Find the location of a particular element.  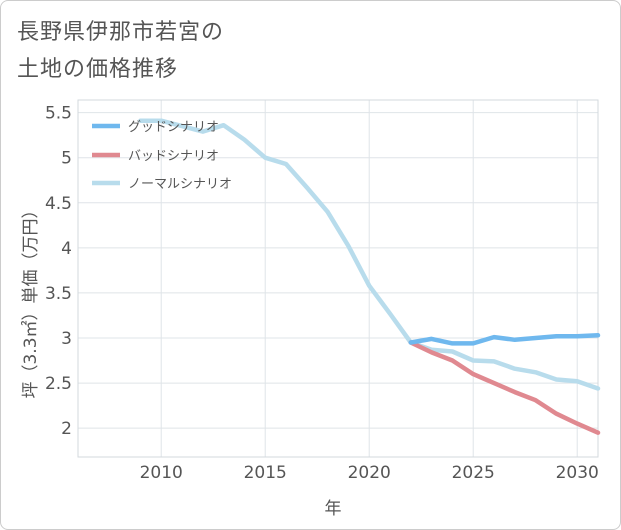

legend-item-bad: バッドシナリオ is located at coordinates (155, 156).